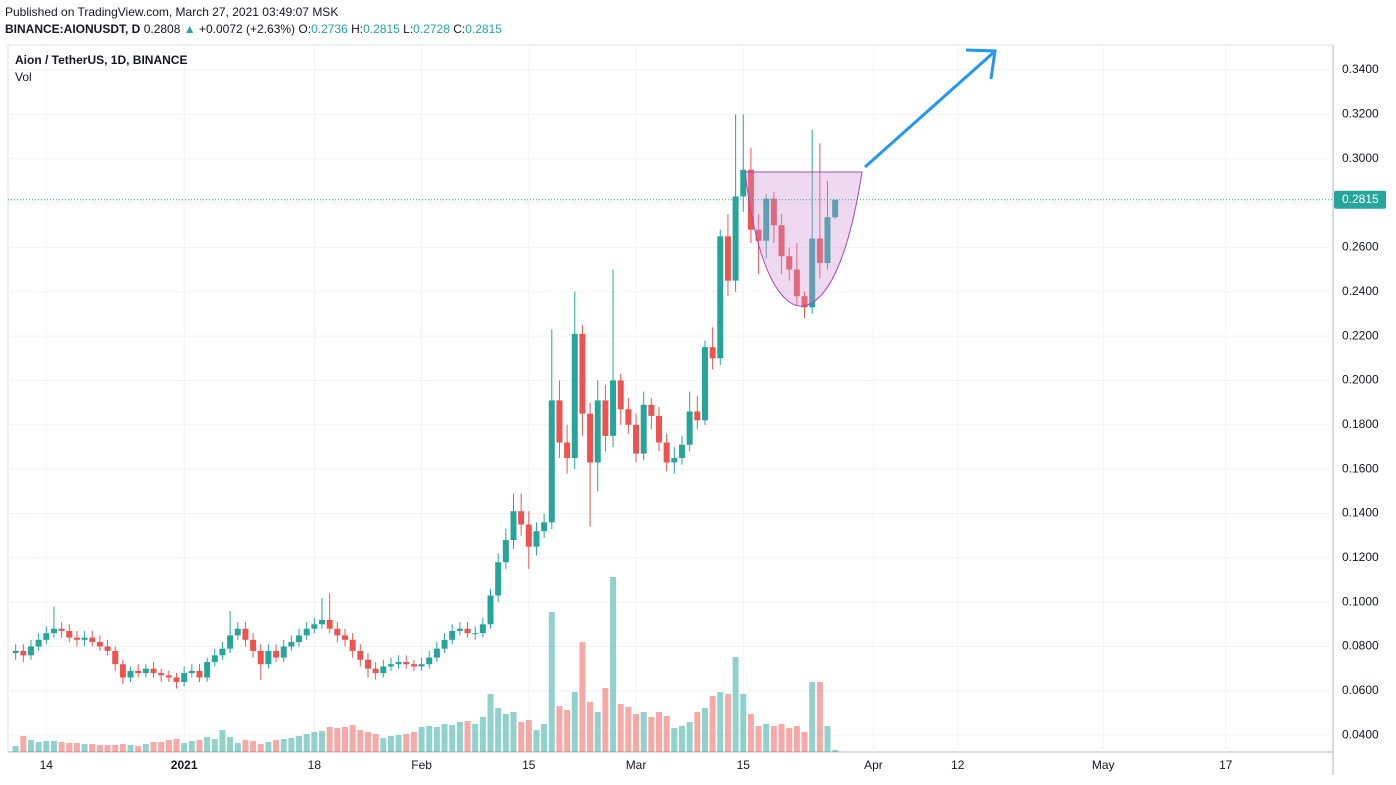 The height and width of the screenshot is (785, 1396). I want to click on cup-pattern, so click(803, 239).